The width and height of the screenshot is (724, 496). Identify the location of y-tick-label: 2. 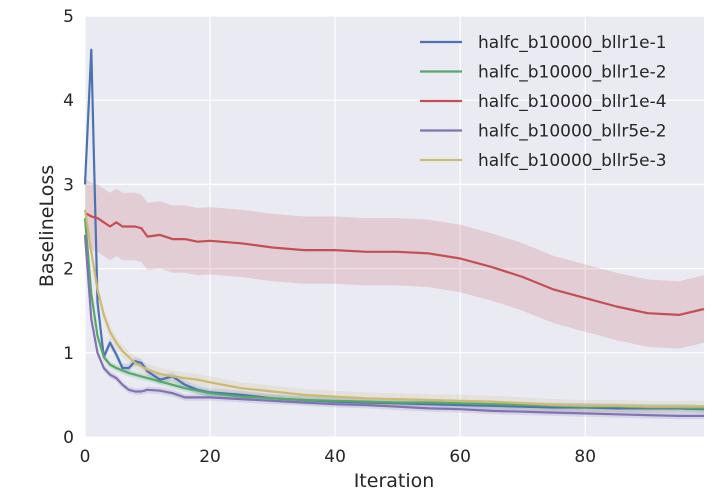
(68, 270).